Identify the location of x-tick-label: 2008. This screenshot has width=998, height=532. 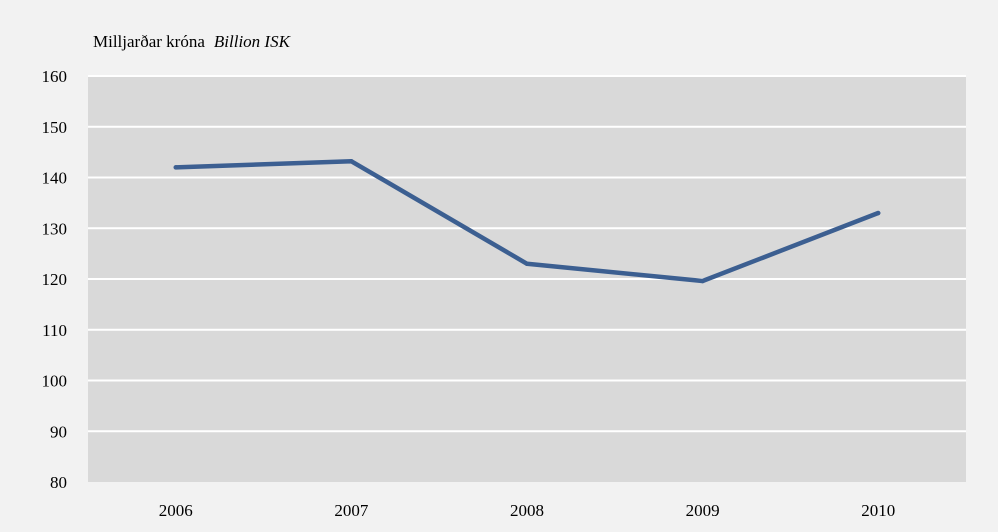
(527, 510).